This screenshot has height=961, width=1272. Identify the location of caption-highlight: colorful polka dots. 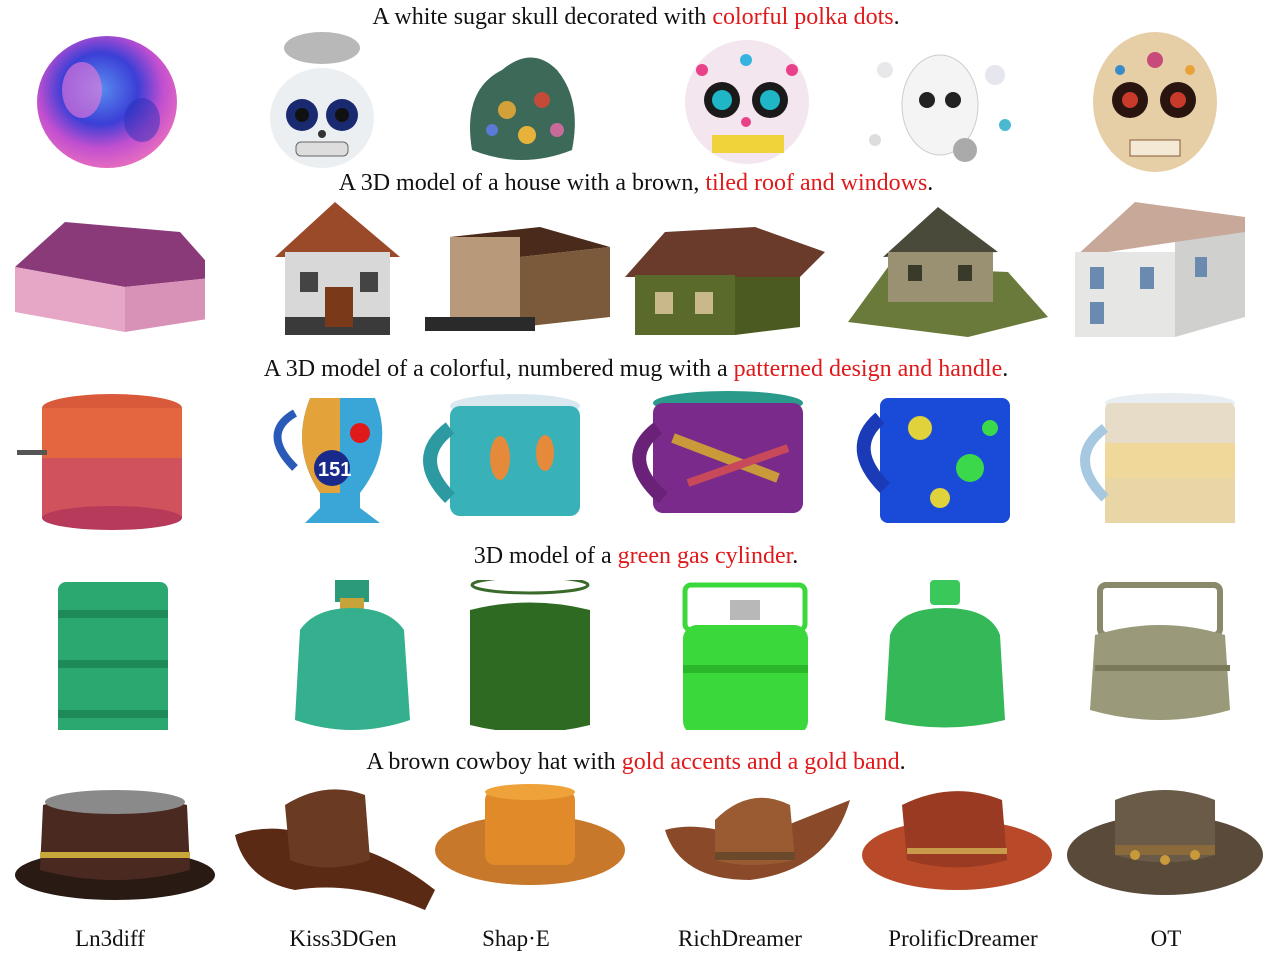
(803, 17).